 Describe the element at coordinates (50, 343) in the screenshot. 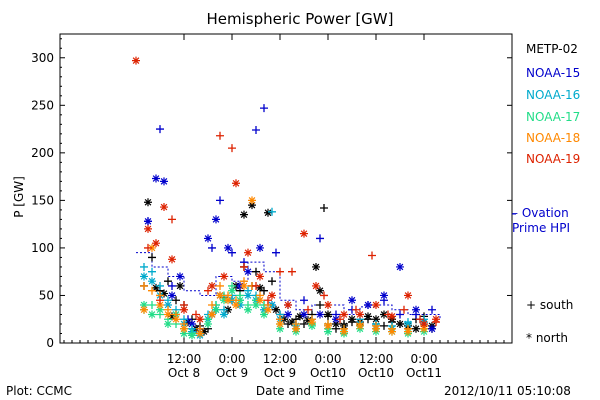

I see `y-tick-label: 0` at that location.